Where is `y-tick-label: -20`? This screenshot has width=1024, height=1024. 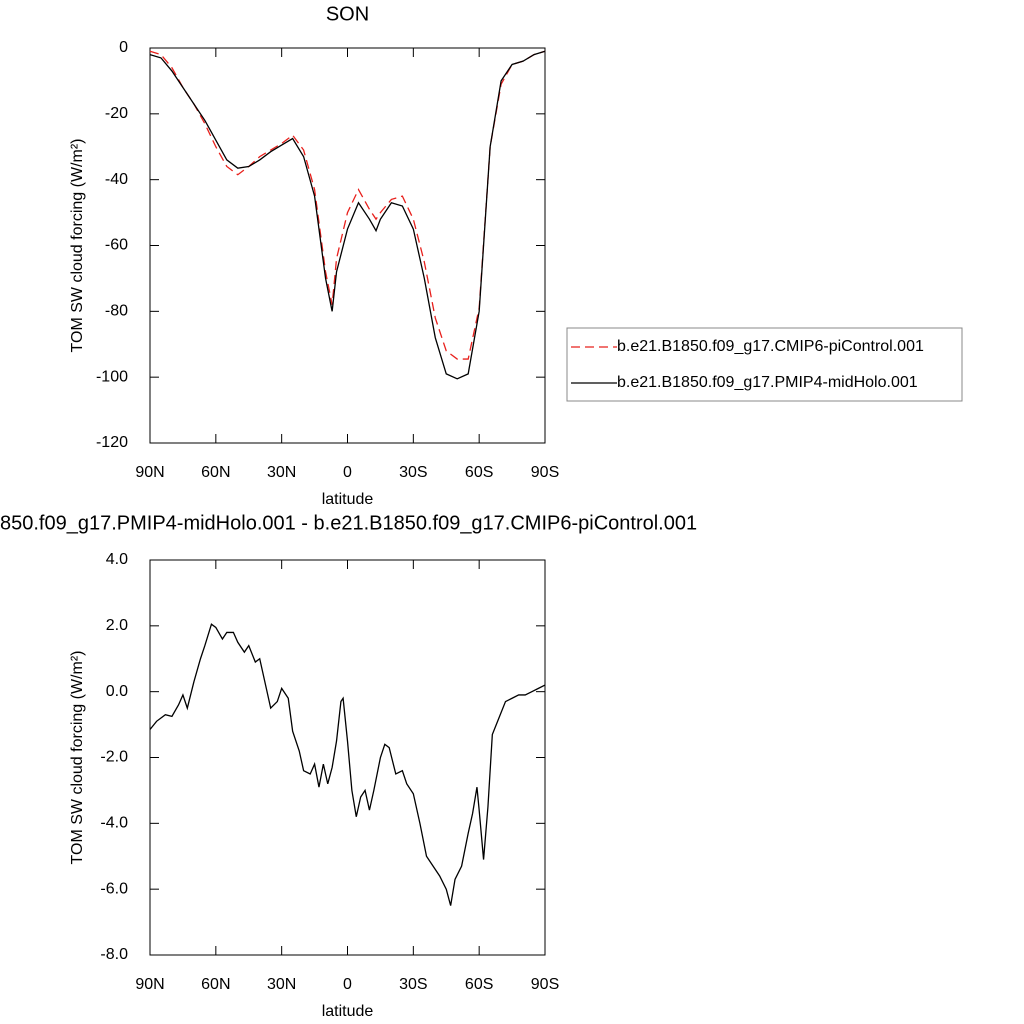 y-tick-label: -20 is located at coordinates (116, 113).